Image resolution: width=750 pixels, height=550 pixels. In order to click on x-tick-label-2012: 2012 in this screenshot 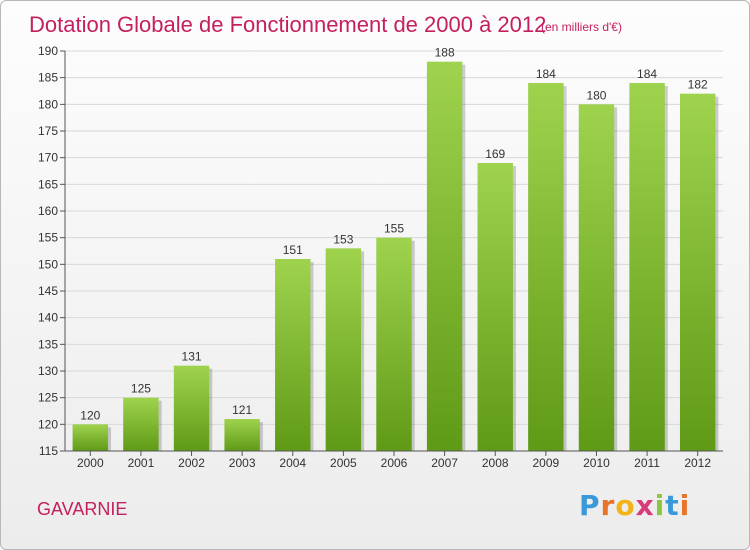, I will do `click(697, 463)`.